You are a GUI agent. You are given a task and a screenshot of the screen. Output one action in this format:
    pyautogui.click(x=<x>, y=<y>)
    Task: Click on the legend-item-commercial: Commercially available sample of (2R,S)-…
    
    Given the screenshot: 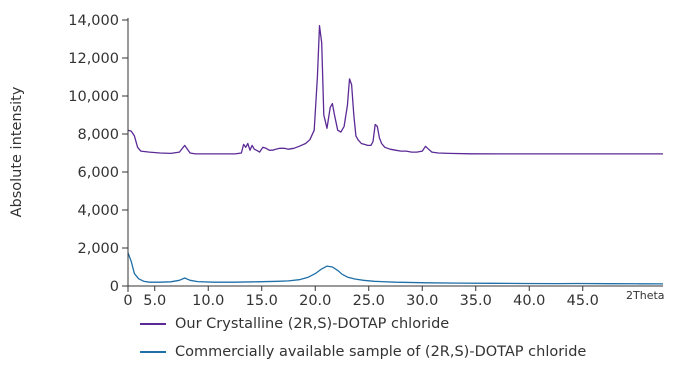 What is the action you would take?
    pyautogui.click(x=363, y=352)
    